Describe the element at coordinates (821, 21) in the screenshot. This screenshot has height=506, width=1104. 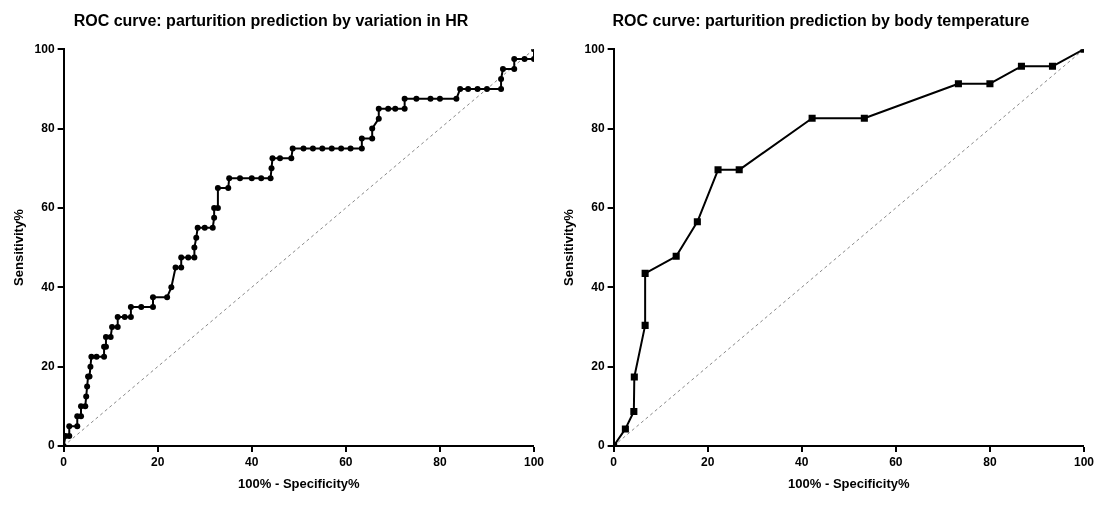
I see `chart-title: ROC curve: parturition prediction by body temperature` at that location.